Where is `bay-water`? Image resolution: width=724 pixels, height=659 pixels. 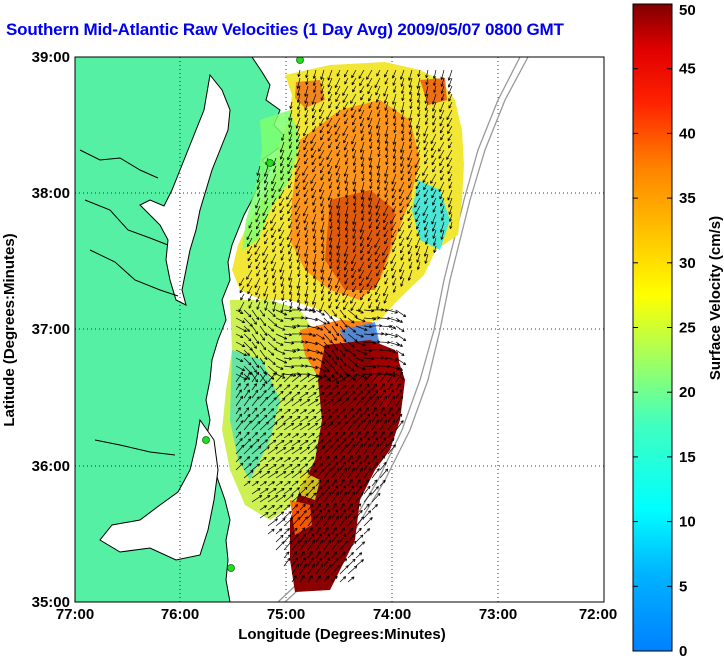
bay-water is located at coordinates (185, 189).